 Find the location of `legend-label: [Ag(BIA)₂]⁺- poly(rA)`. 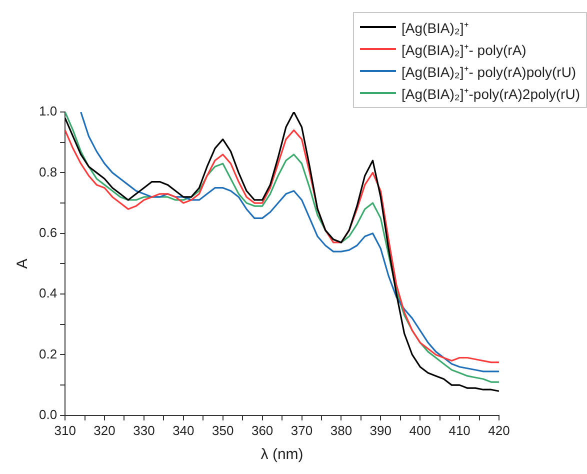

legend-label: [Ag(BIA)₂]⁺- poly(rA) is located at coordinates (464, 49).